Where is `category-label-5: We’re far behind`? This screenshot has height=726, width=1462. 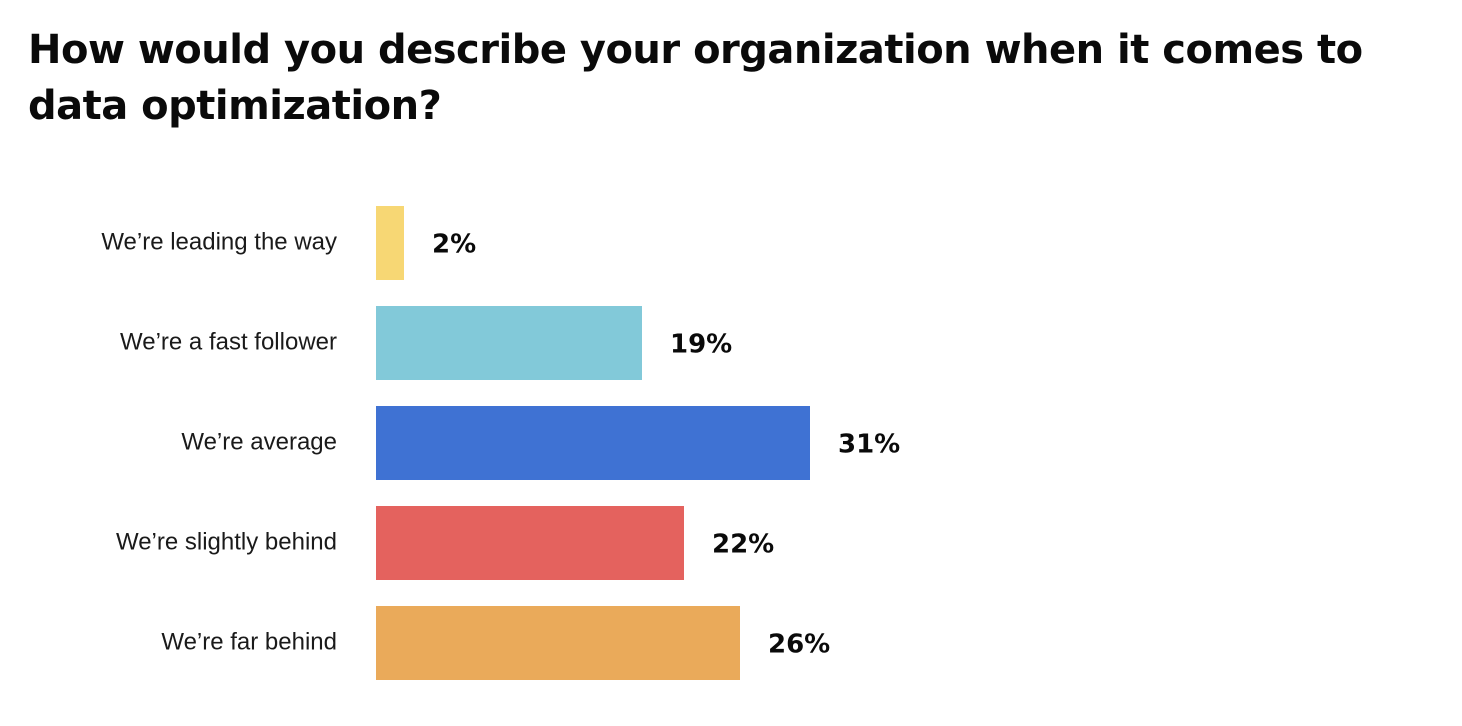
category-label-5: We’re far behind is located at coordinates (249, 641).